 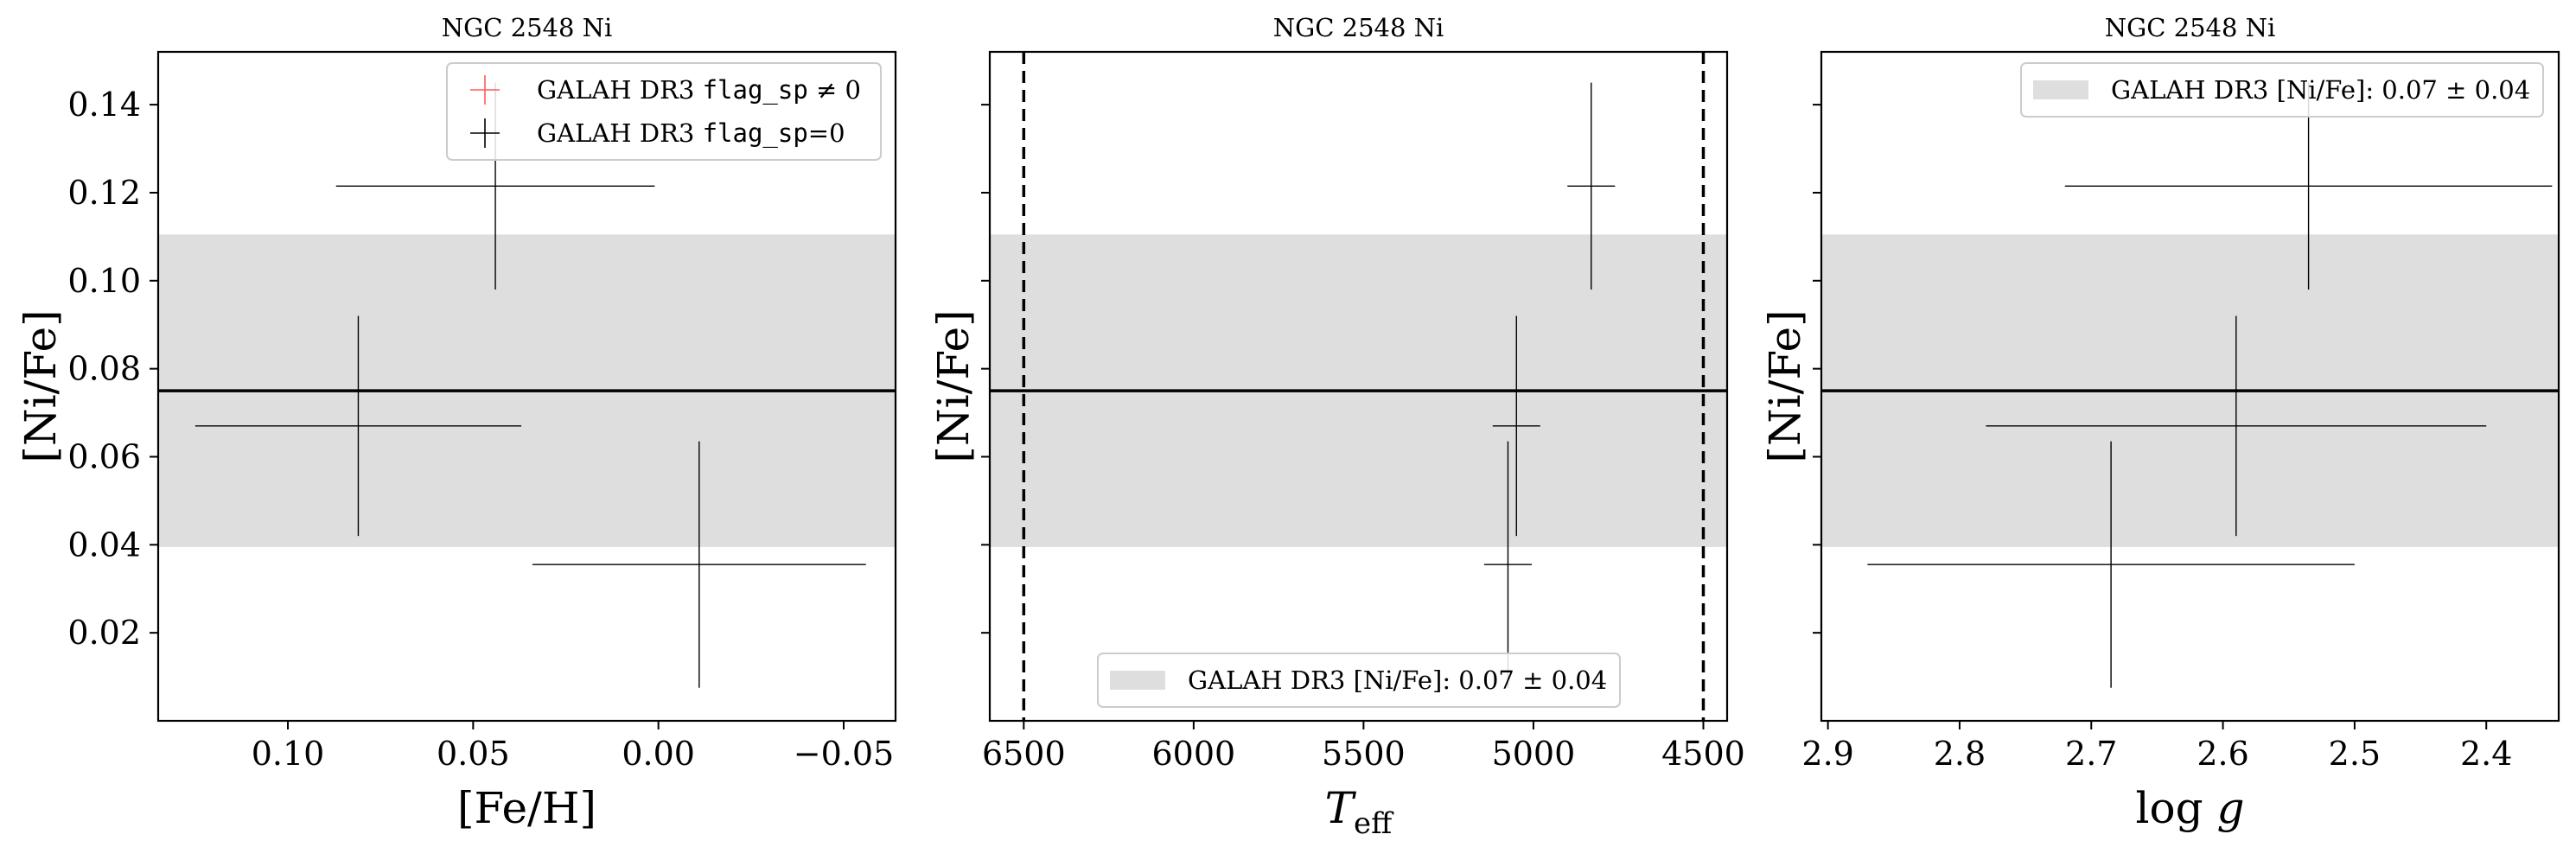 What do you see at coordinates (1364, 754) in the screenshot?
I see `x-tick-label: 5500` at bounding box center [1364, 754].